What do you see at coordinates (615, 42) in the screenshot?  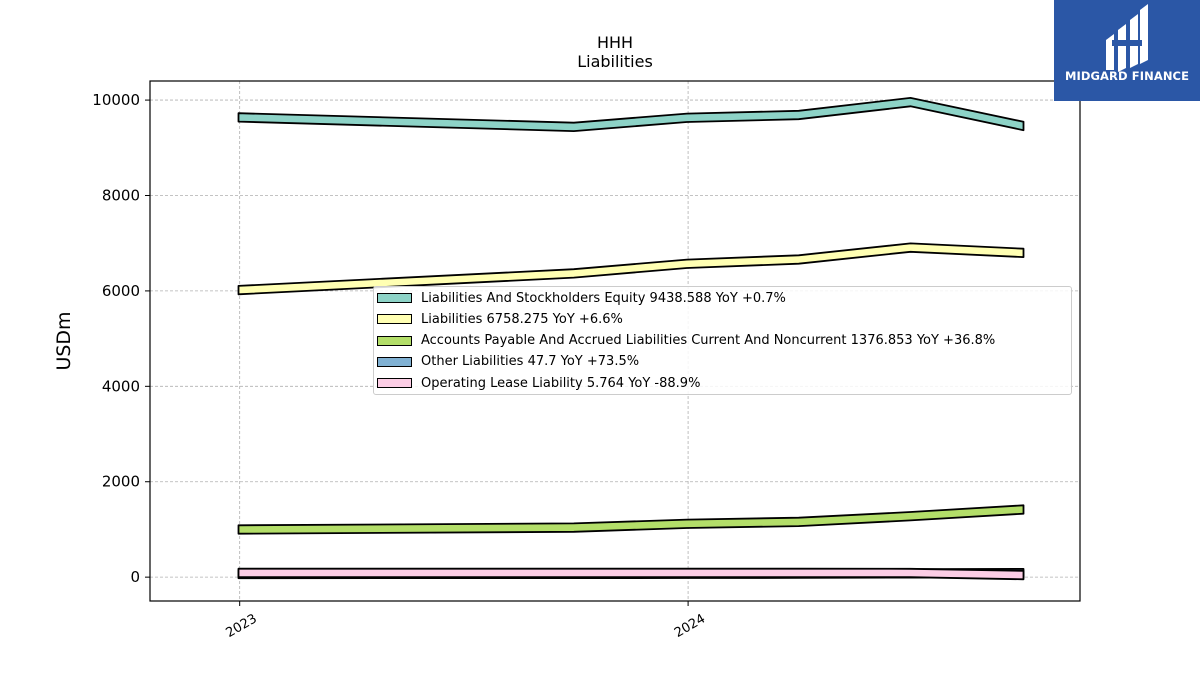 I see `chart-title: HHH` at bounding box center [615, 42].